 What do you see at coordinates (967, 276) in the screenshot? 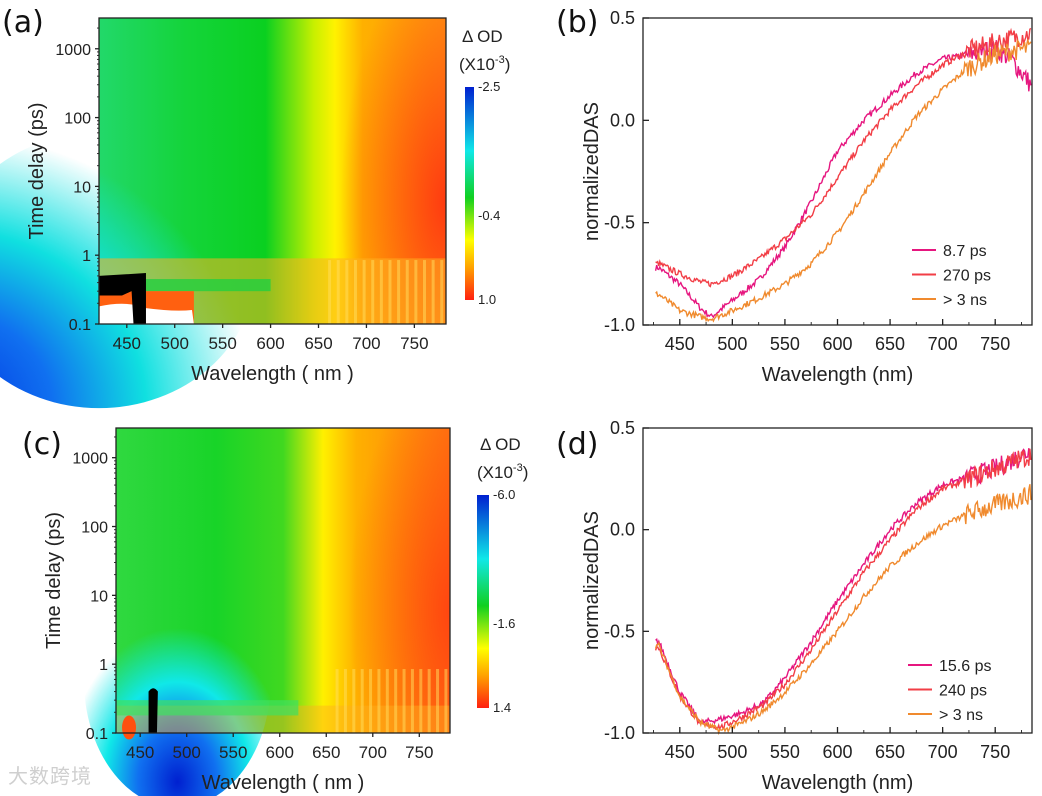
I see `legend-label: 270 ps` at bounding box center [967, 276].